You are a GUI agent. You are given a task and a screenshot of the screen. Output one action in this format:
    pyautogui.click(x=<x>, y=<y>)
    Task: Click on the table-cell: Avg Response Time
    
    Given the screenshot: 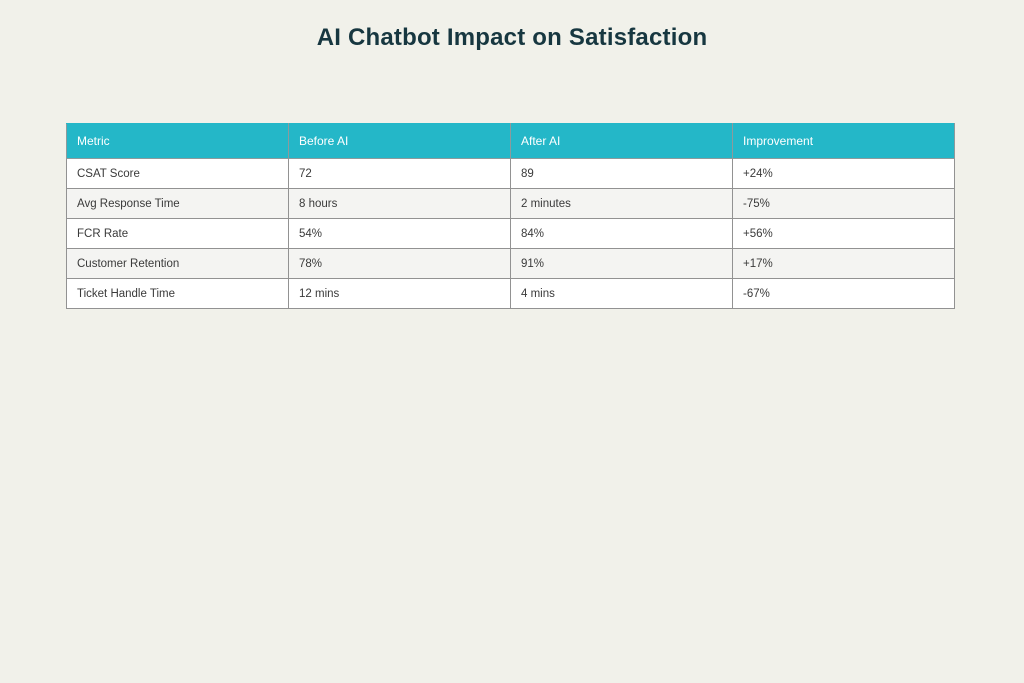 What is the action you would take?
    pyautogui.click(x=177, y=203)
    